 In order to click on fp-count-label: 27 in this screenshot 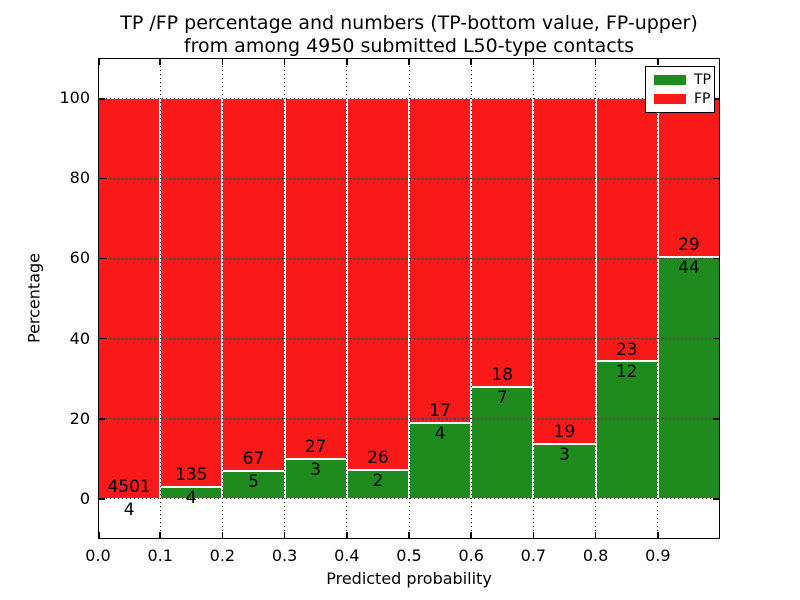, I will do `click(315, 446)`.